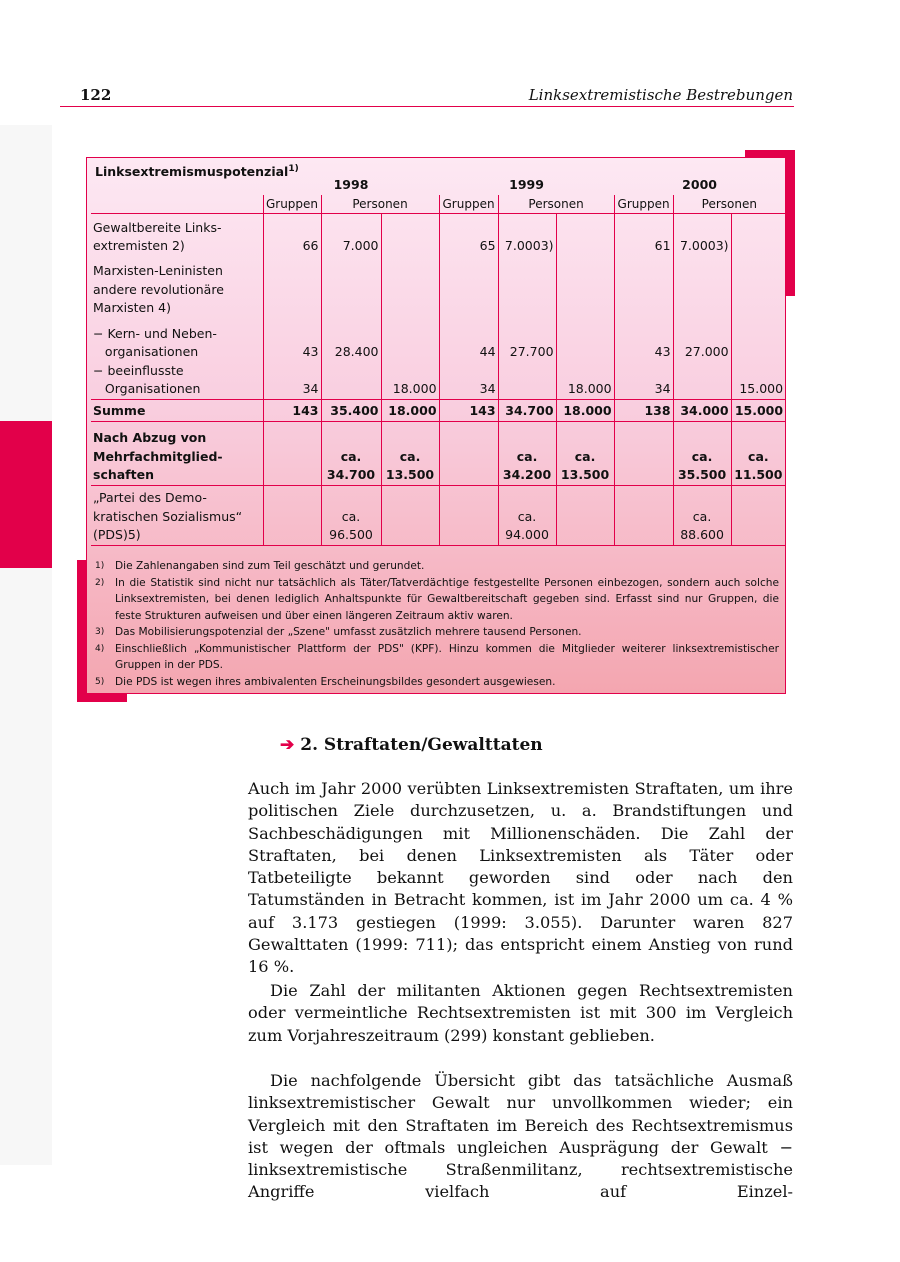  I want to click on row-label-line: − Kern- und Neben-, so click(155, 333).